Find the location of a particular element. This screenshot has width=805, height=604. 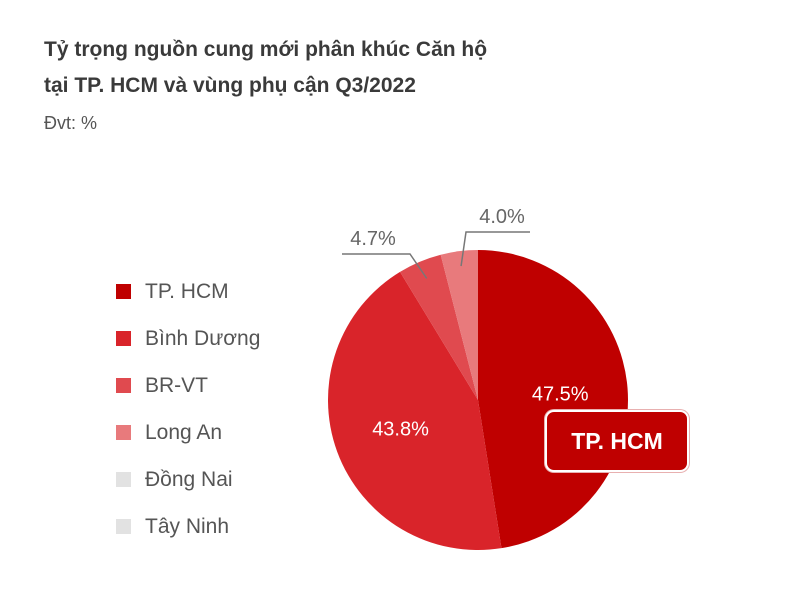

legend-item: TP. HCM is located at coordinates (188, 291).